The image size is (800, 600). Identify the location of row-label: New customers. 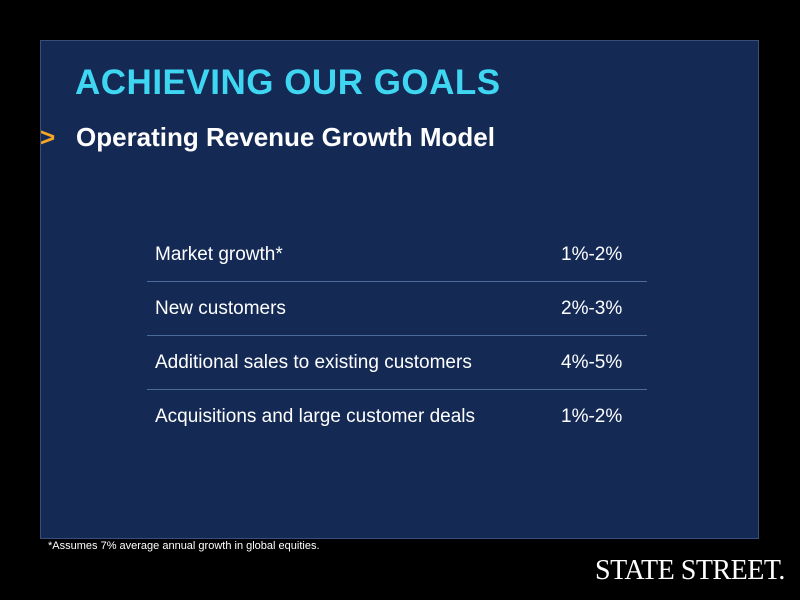
(220, 308).